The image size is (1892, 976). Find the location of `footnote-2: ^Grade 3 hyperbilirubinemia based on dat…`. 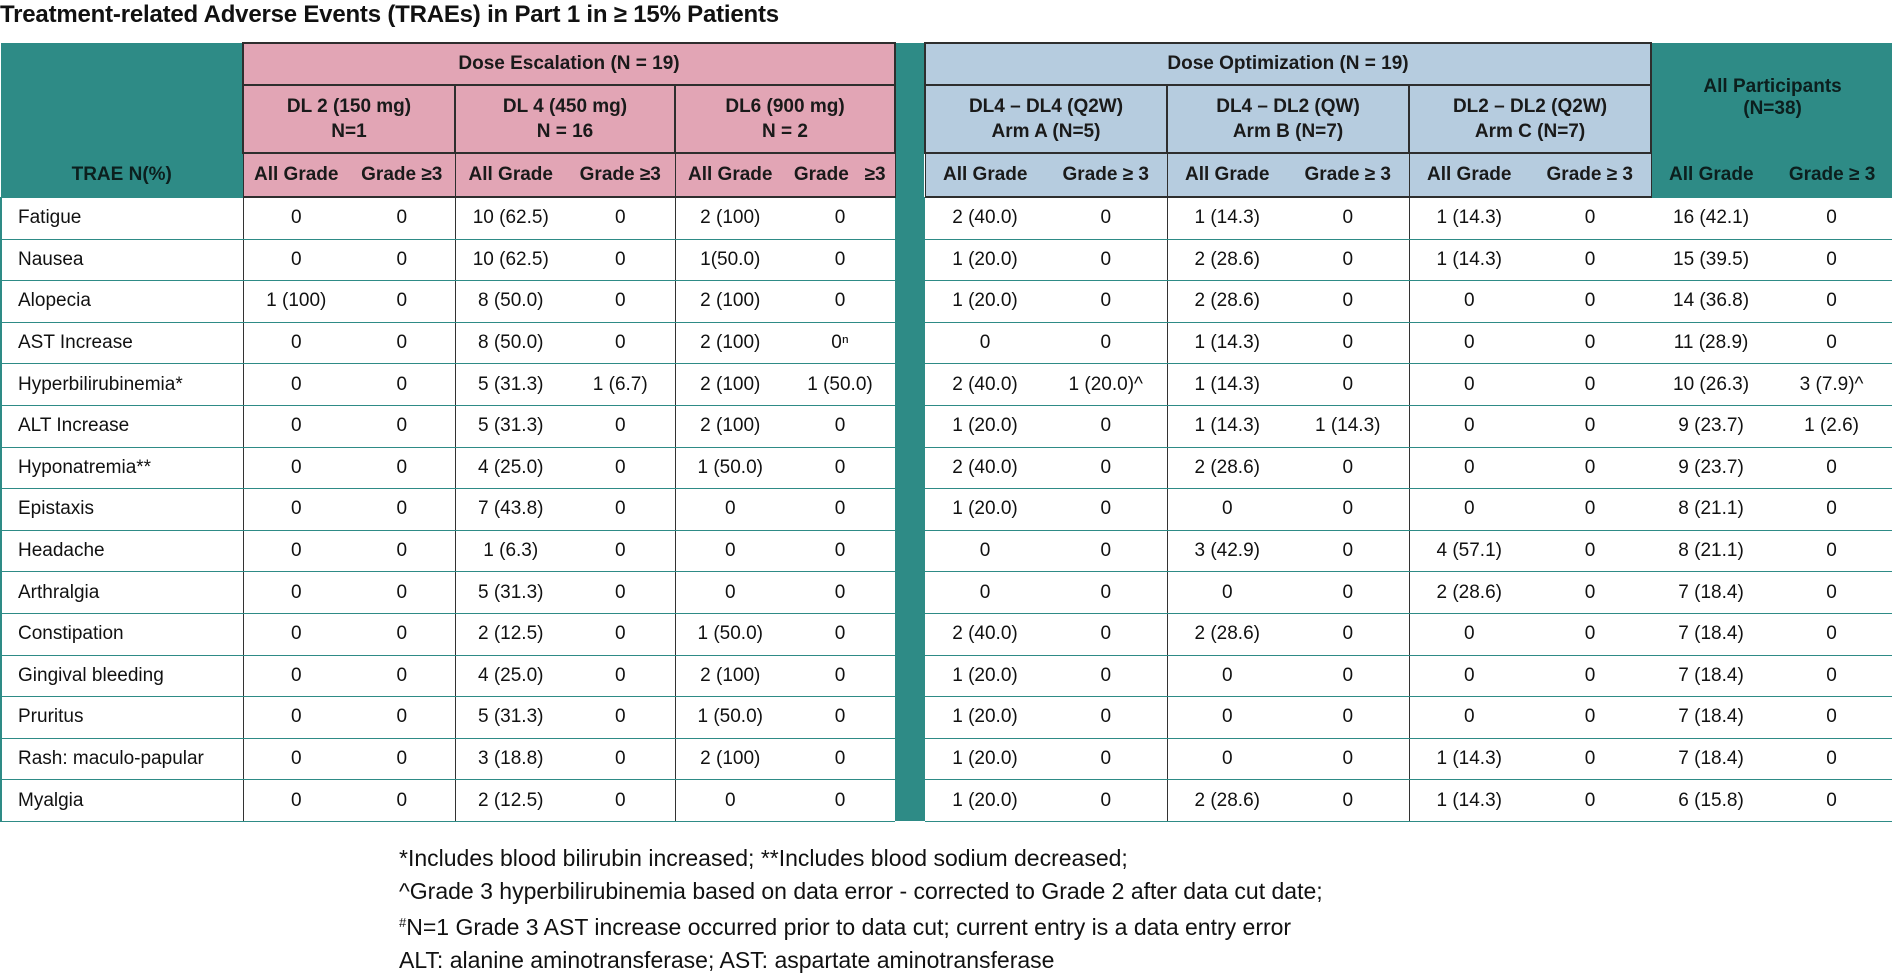

footnote-2: ^Grade 3 hyperbilirubinemia based on dat… is located at coordinates (861, 891).